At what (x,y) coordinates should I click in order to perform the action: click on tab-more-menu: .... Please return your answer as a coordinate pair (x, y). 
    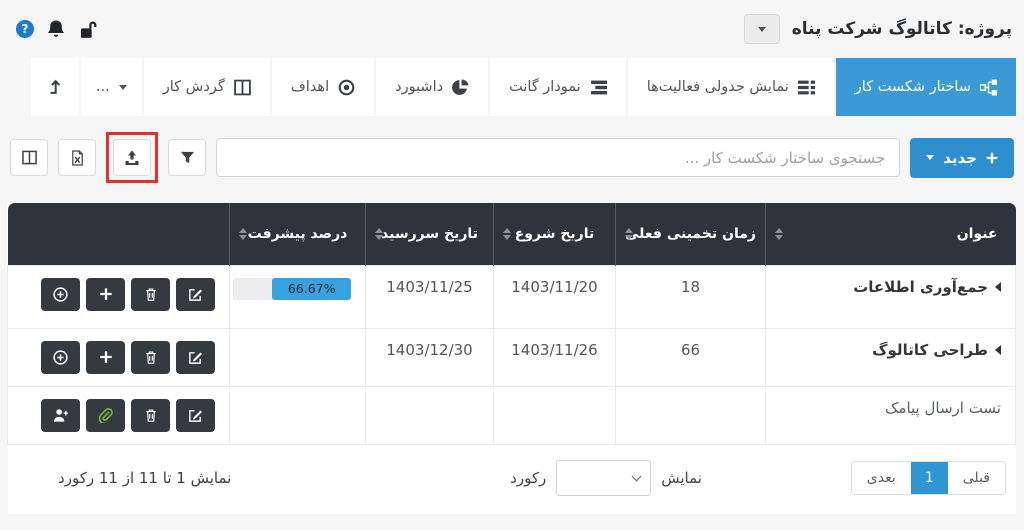
    Looking at the image, I should click on (111, 87).